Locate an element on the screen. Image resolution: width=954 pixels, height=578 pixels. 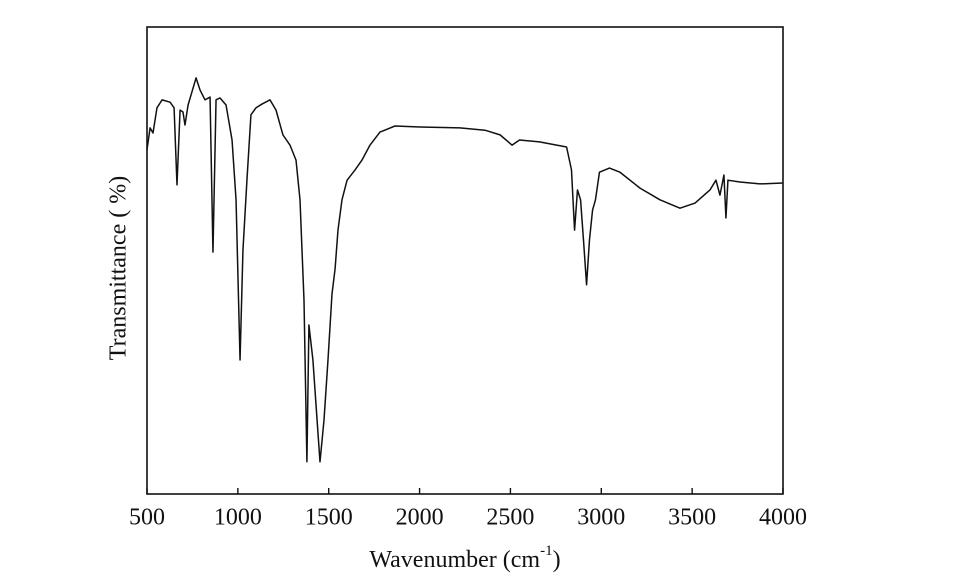
x-tick-label: 1500 is located at coordinates (329, 518).